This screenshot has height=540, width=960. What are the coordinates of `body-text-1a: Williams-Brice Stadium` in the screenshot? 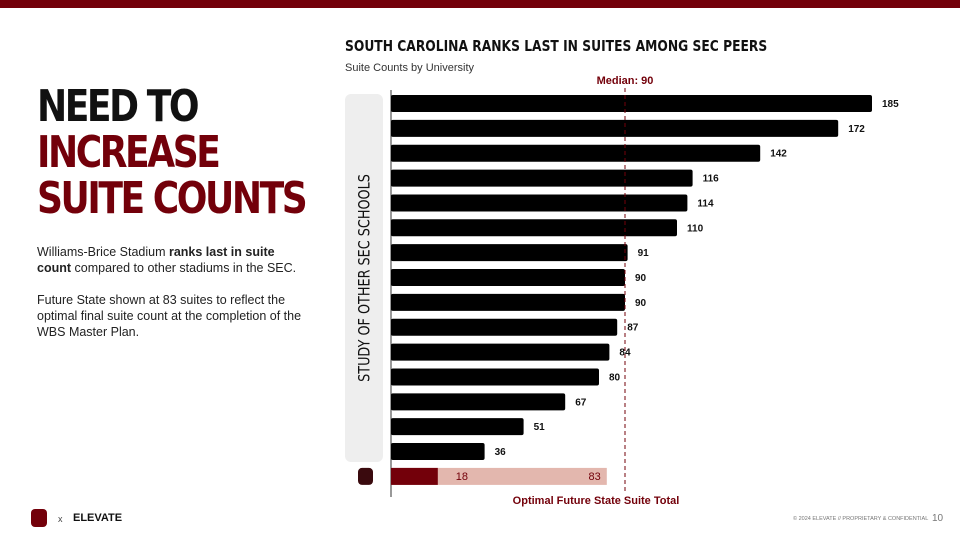 It's located at (103, 252).